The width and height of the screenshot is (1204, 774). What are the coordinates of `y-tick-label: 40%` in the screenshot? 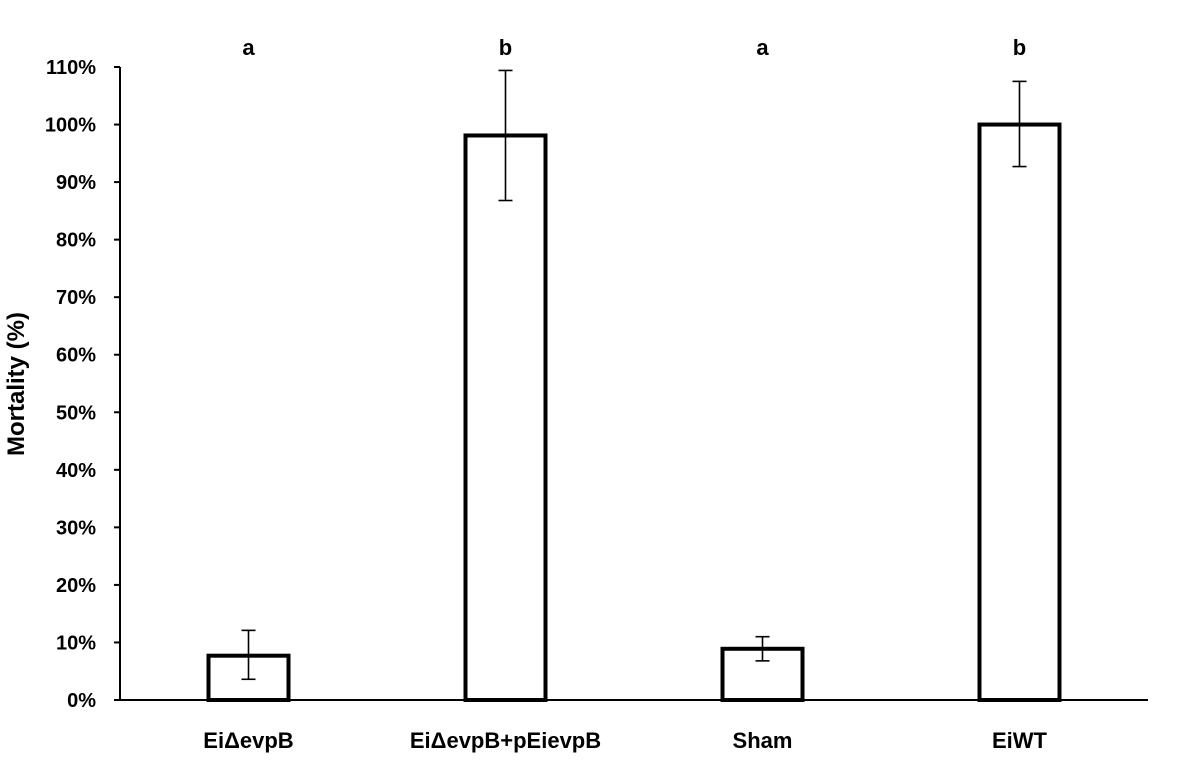 It's located at (76, 471).